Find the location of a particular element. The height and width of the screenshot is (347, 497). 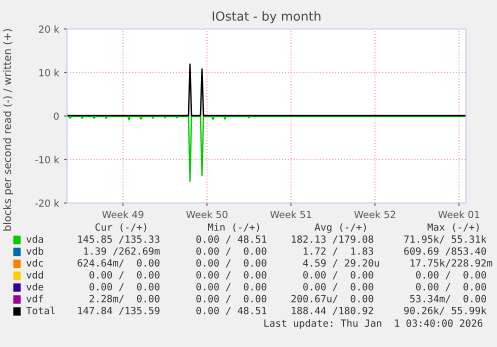

legend-label: vda is located at coordinates (34, 239).